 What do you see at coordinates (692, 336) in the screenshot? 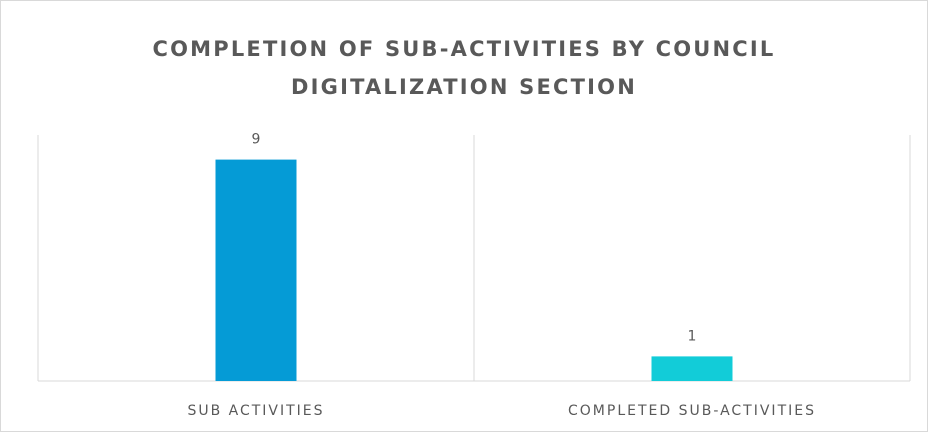
I see `value-label: 1` at bounding box center [692, 336].